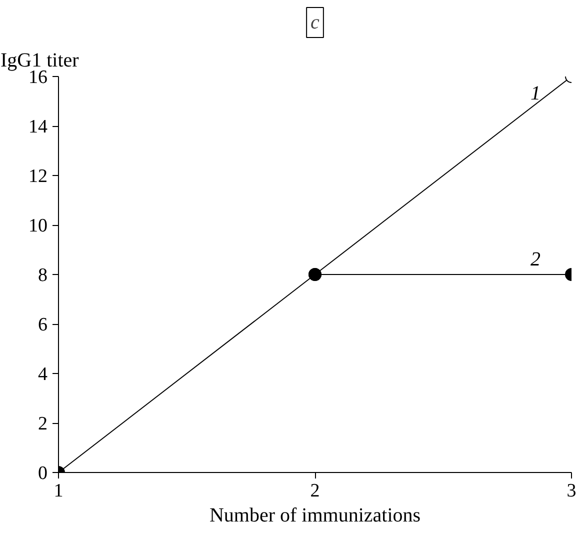  Describe the element at coordinates (535, 93) in the screenshot. I see `series-label: 1` at that location.